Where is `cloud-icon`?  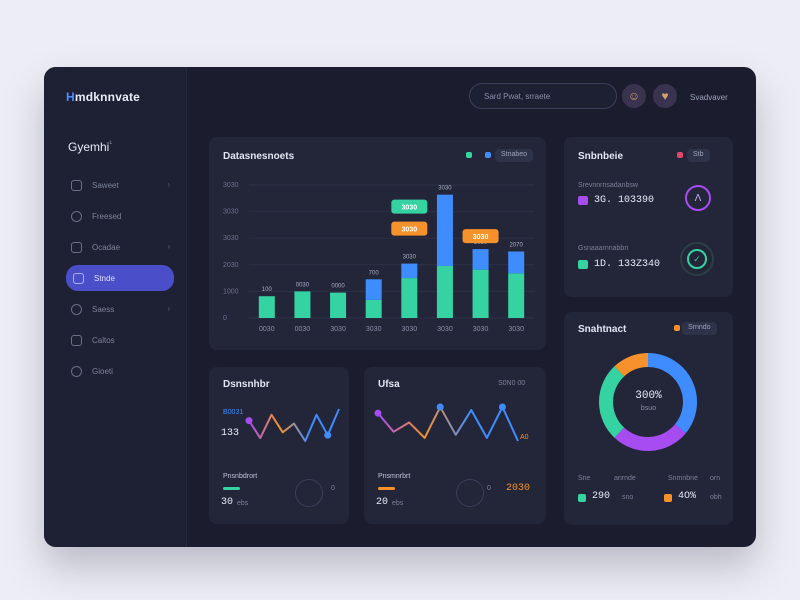
cloud-icon is located at coordinates (76, 309).